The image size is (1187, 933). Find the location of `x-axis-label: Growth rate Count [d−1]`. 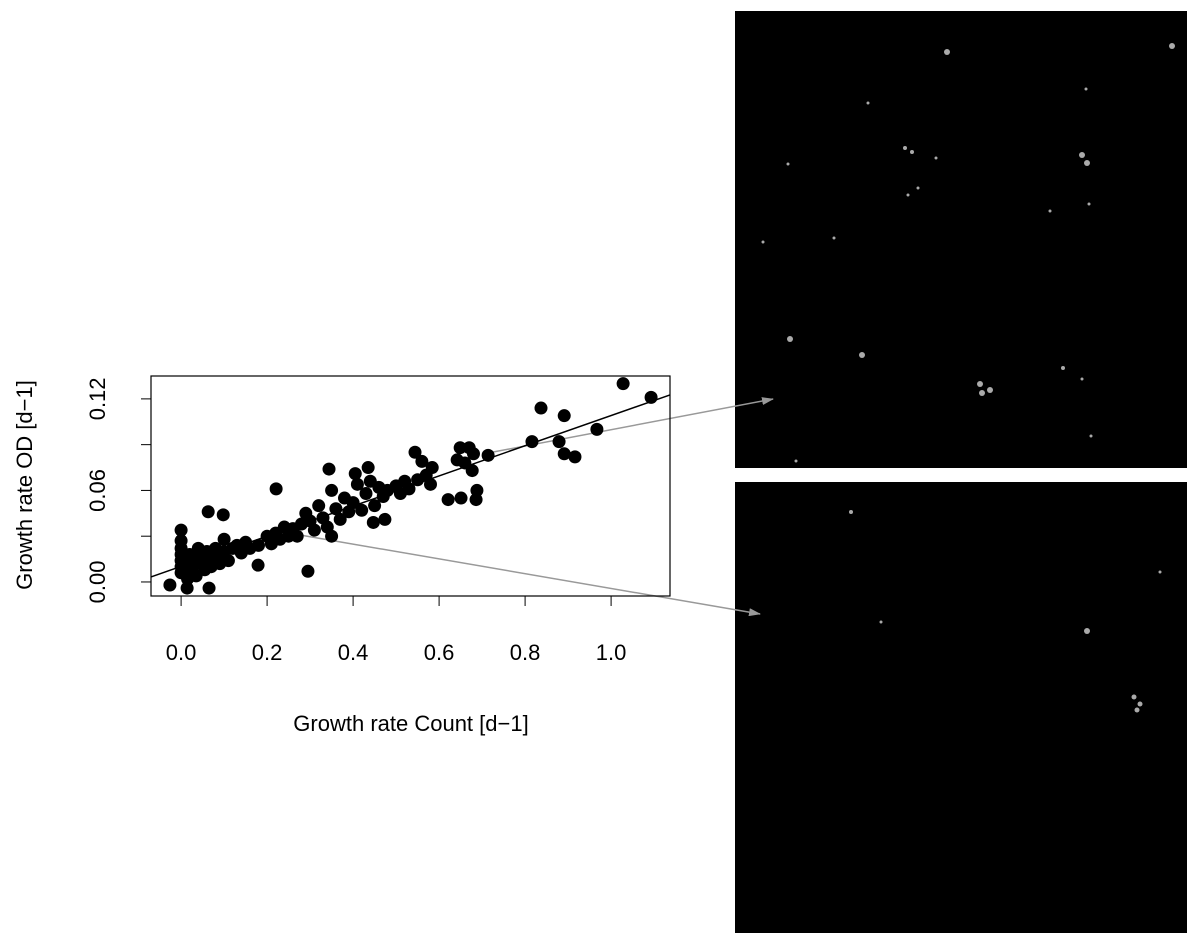

x-axis-label: Growth rate Count [d−1] is located at coordinates (410, 723).